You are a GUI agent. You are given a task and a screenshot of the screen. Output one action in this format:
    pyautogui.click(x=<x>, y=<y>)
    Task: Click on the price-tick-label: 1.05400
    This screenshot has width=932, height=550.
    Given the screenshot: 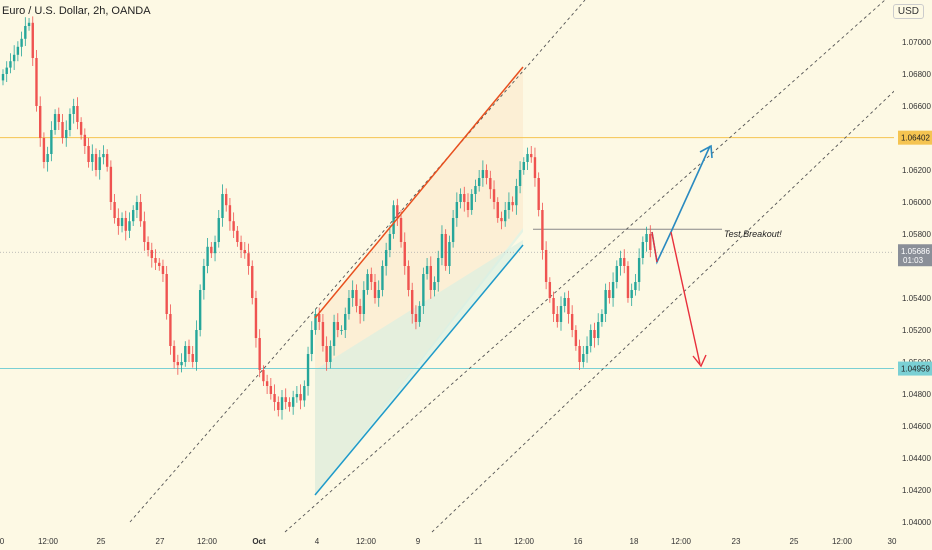 What is the action you would take?
    pyautogui.click(x=916, y=298)
    